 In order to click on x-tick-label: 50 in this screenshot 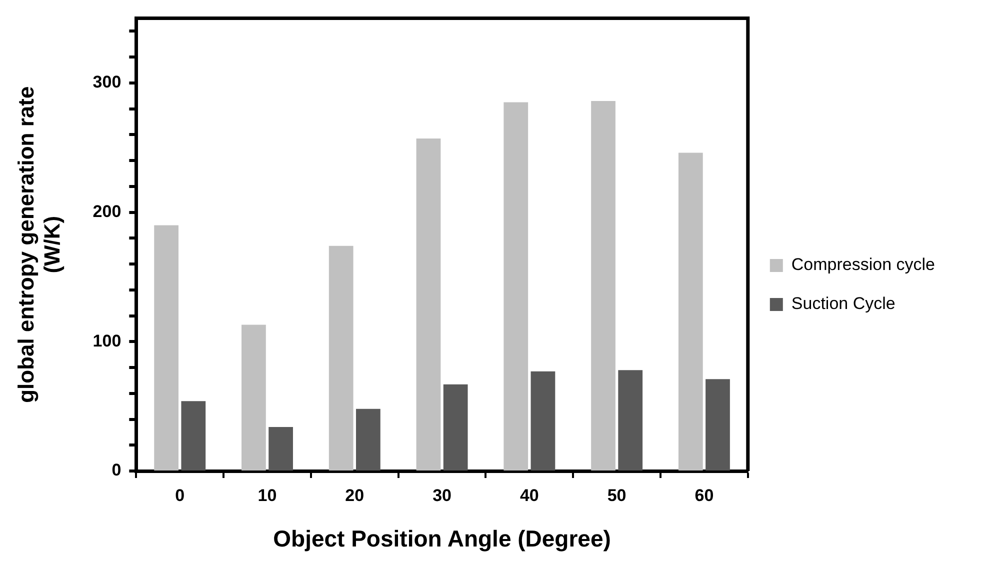, I will do `click(616, 495)`.